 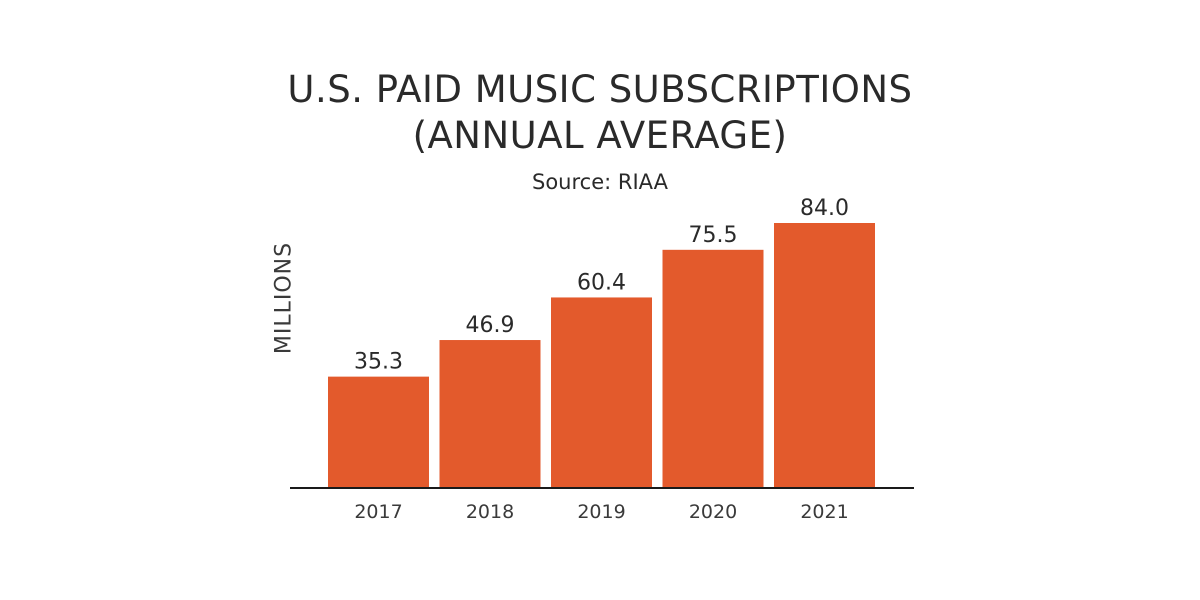 I want to click on data-labels-group: 35.3 46.9 60.4 75.5 84.0, so click(x=601, y=285).